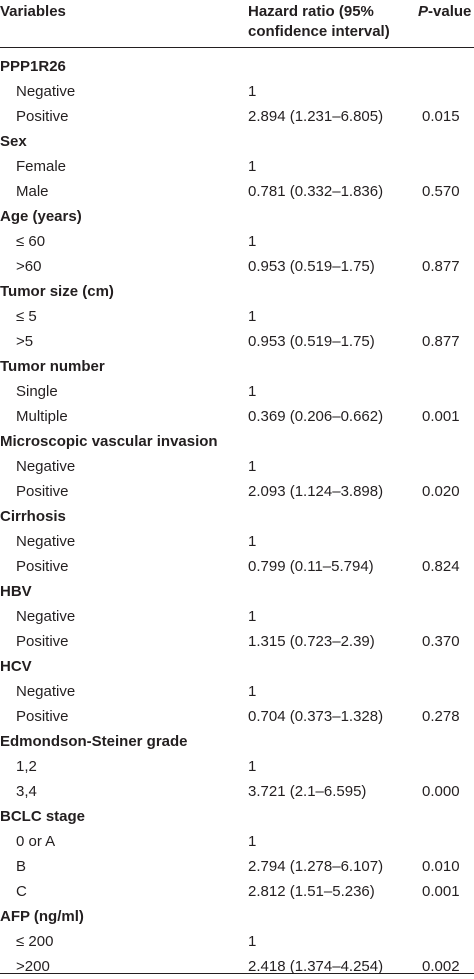 The width and height of the screenshot is (474, 979). What do you see at coordinates (237, 716) in the screenshot?
I see `table-row: Positive 0.704 (0.373–1.328) 0.278` at bounding box center [237, 716].